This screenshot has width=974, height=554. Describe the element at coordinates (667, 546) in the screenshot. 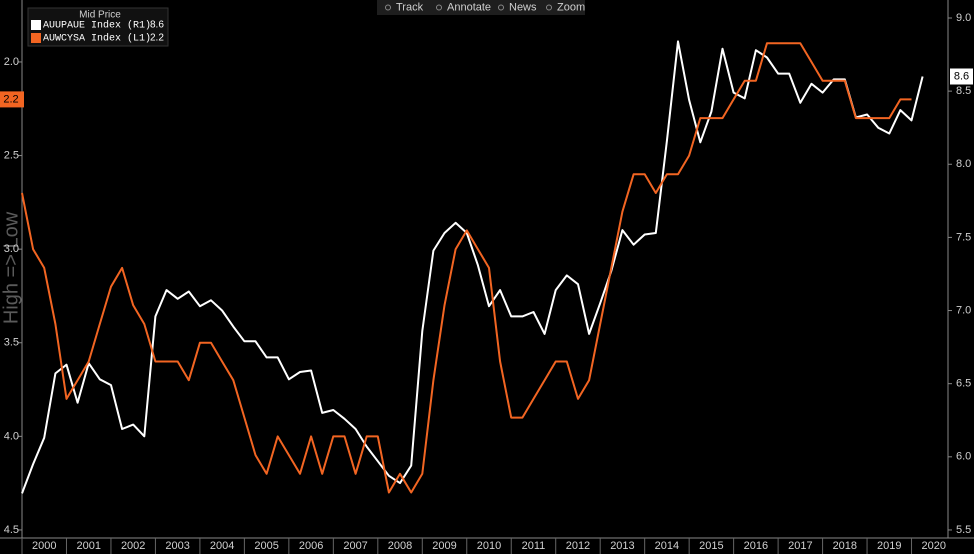

I see `x-tick-label: 2014` at that location.